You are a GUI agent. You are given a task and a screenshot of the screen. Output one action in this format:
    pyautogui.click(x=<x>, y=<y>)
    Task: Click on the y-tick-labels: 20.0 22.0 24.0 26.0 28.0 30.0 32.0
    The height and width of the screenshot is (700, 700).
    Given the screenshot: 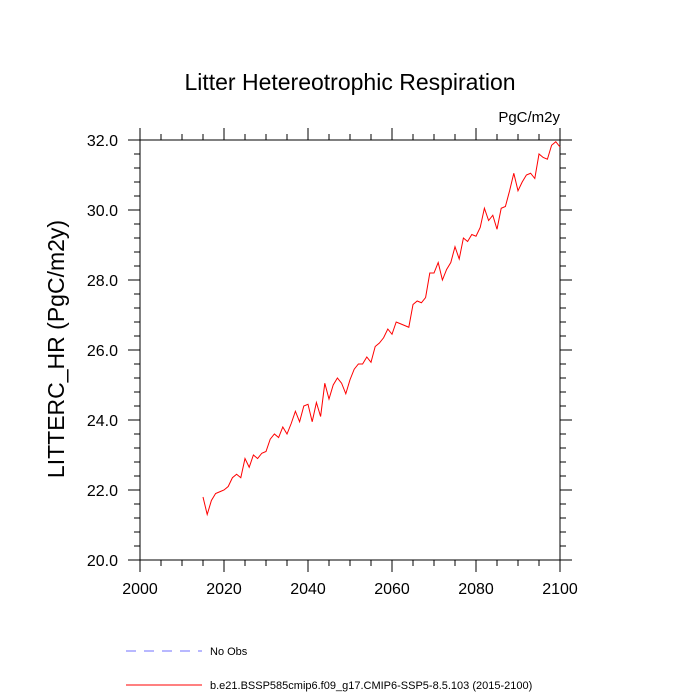 What is the action you would take?
    pyautogui.click(x=102, y=351)
    